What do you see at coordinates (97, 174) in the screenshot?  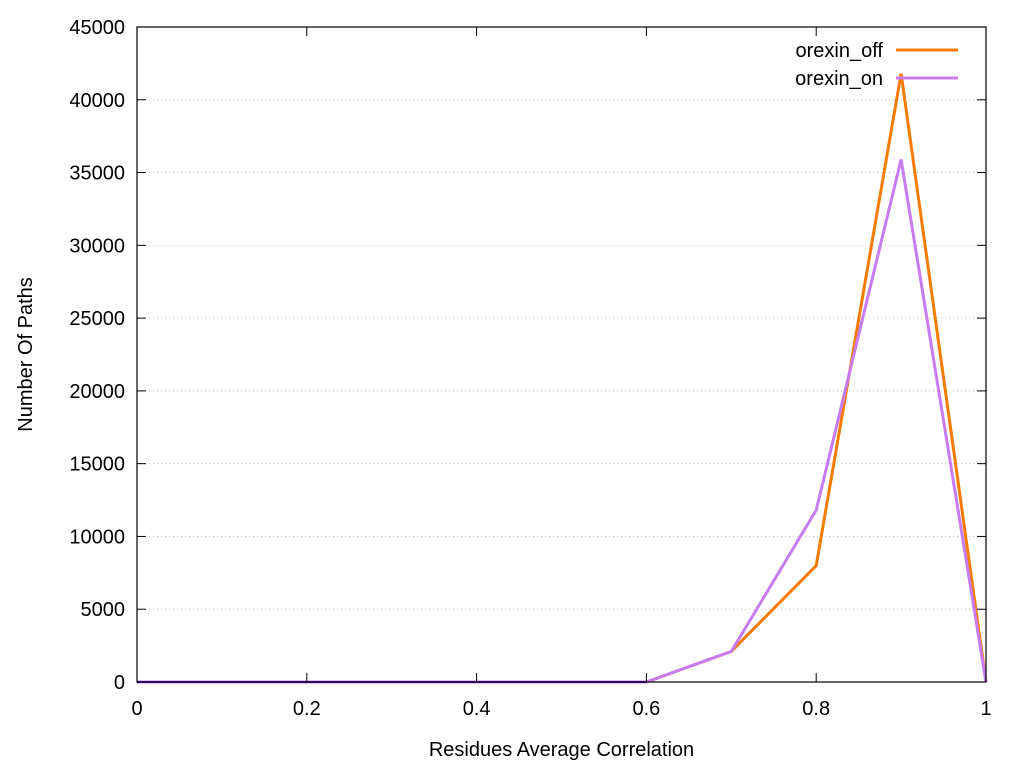 I see `y-tick-label: 35000` at bounding box center [97, 174].